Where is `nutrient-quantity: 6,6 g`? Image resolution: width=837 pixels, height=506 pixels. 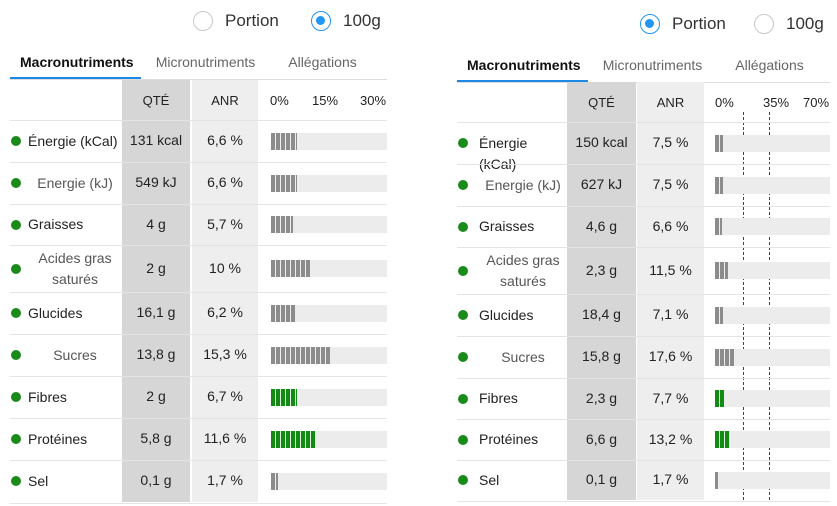 nutrient-quantity: 6,6 g is located at coordinates (601, 438).